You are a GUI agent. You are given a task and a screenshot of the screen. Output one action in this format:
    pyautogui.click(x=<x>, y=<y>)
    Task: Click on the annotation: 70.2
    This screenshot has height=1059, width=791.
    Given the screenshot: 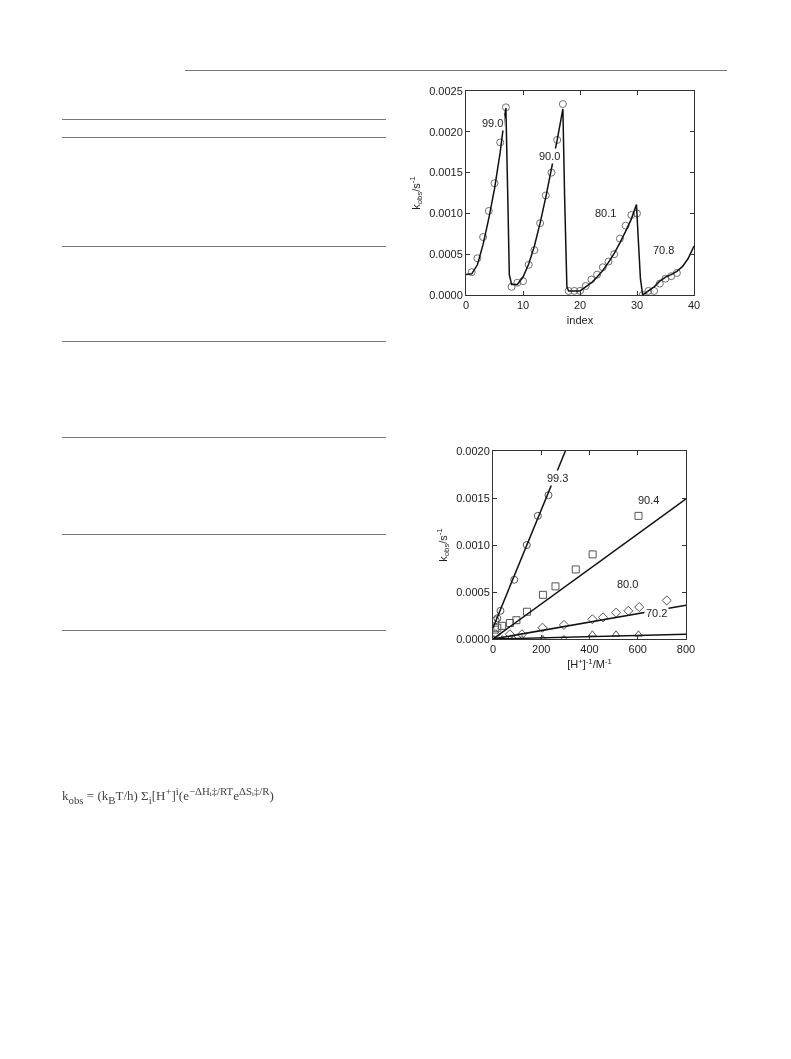 What is the action you would take?
    pyautogui.click(x=657, y=613)
    